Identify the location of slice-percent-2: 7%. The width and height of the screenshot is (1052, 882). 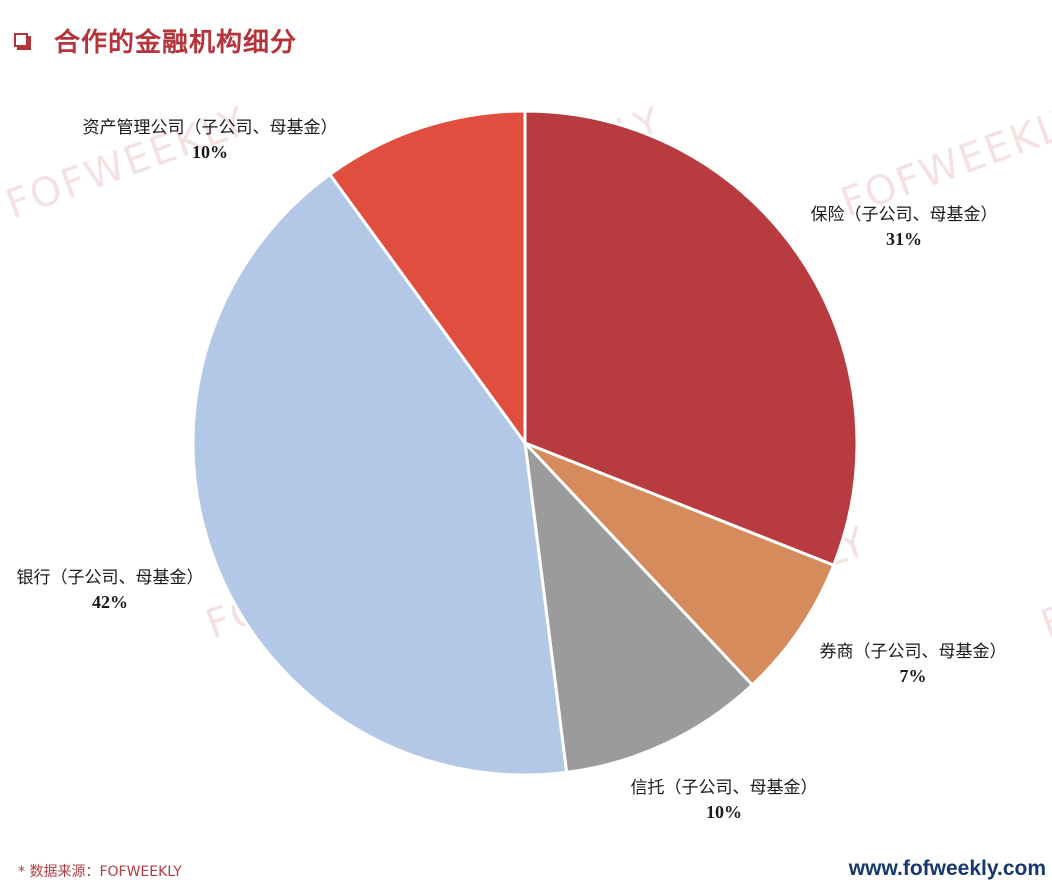
(913, 676).